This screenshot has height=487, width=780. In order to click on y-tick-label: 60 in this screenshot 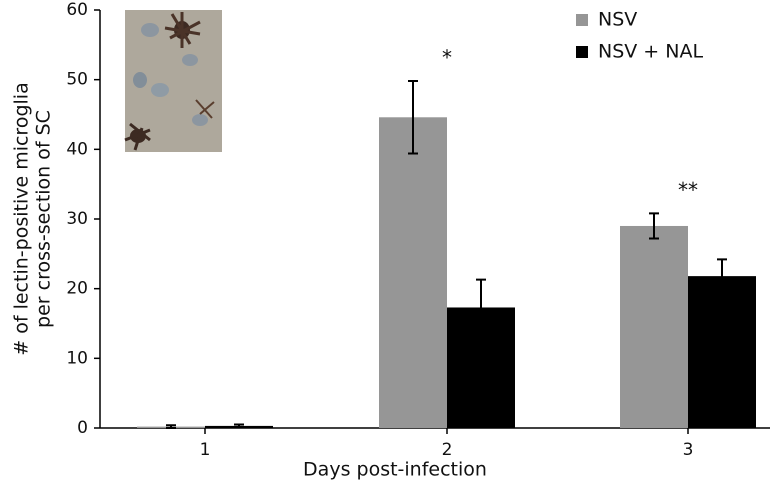, I will do `click(77, 10)`.